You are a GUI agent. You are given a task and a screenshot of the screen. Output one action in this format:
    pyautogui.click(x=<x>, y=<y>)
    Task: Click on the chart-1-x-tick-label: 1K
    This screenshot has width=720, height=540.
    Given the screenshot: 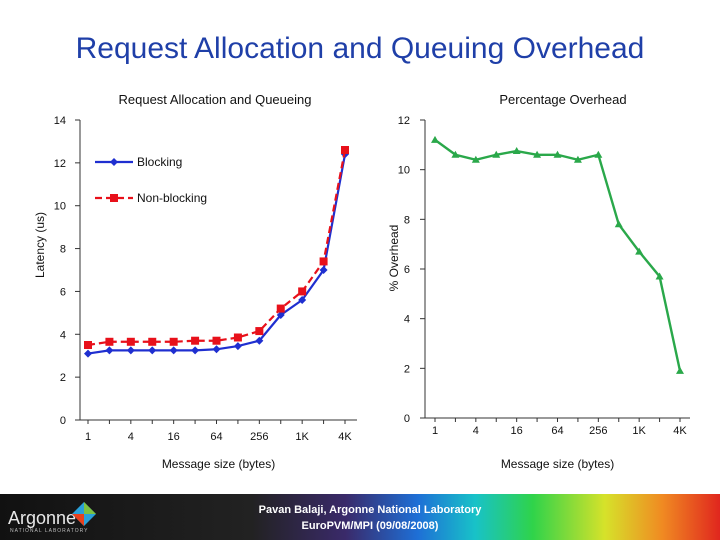 What is the action you would take?
    pyautogui.click(x=302, y=437)
    